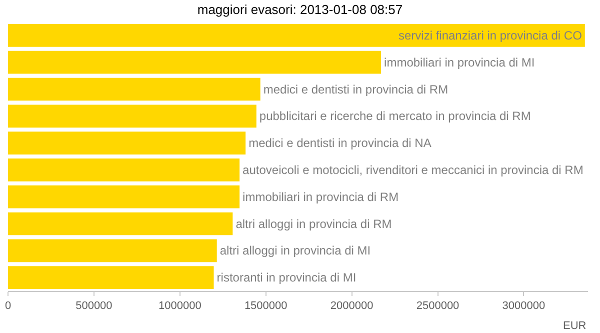 The image size is (600, 333). I want to click on chart-title: maggiori evasori: 2013-01-08 08:57, so click(300, 10).